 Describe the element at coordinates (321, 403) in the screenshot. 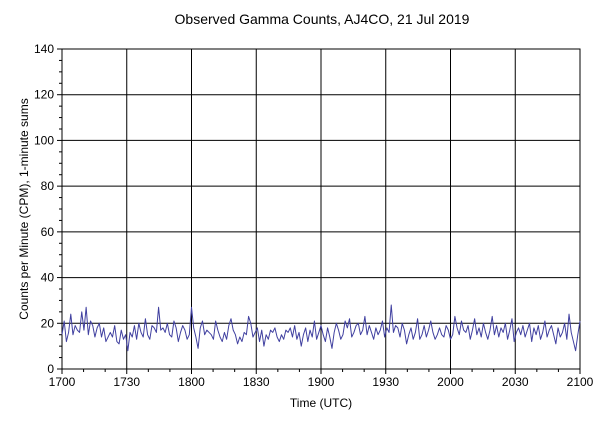

I see `x-axis-label: Time (UTC)` at that location.